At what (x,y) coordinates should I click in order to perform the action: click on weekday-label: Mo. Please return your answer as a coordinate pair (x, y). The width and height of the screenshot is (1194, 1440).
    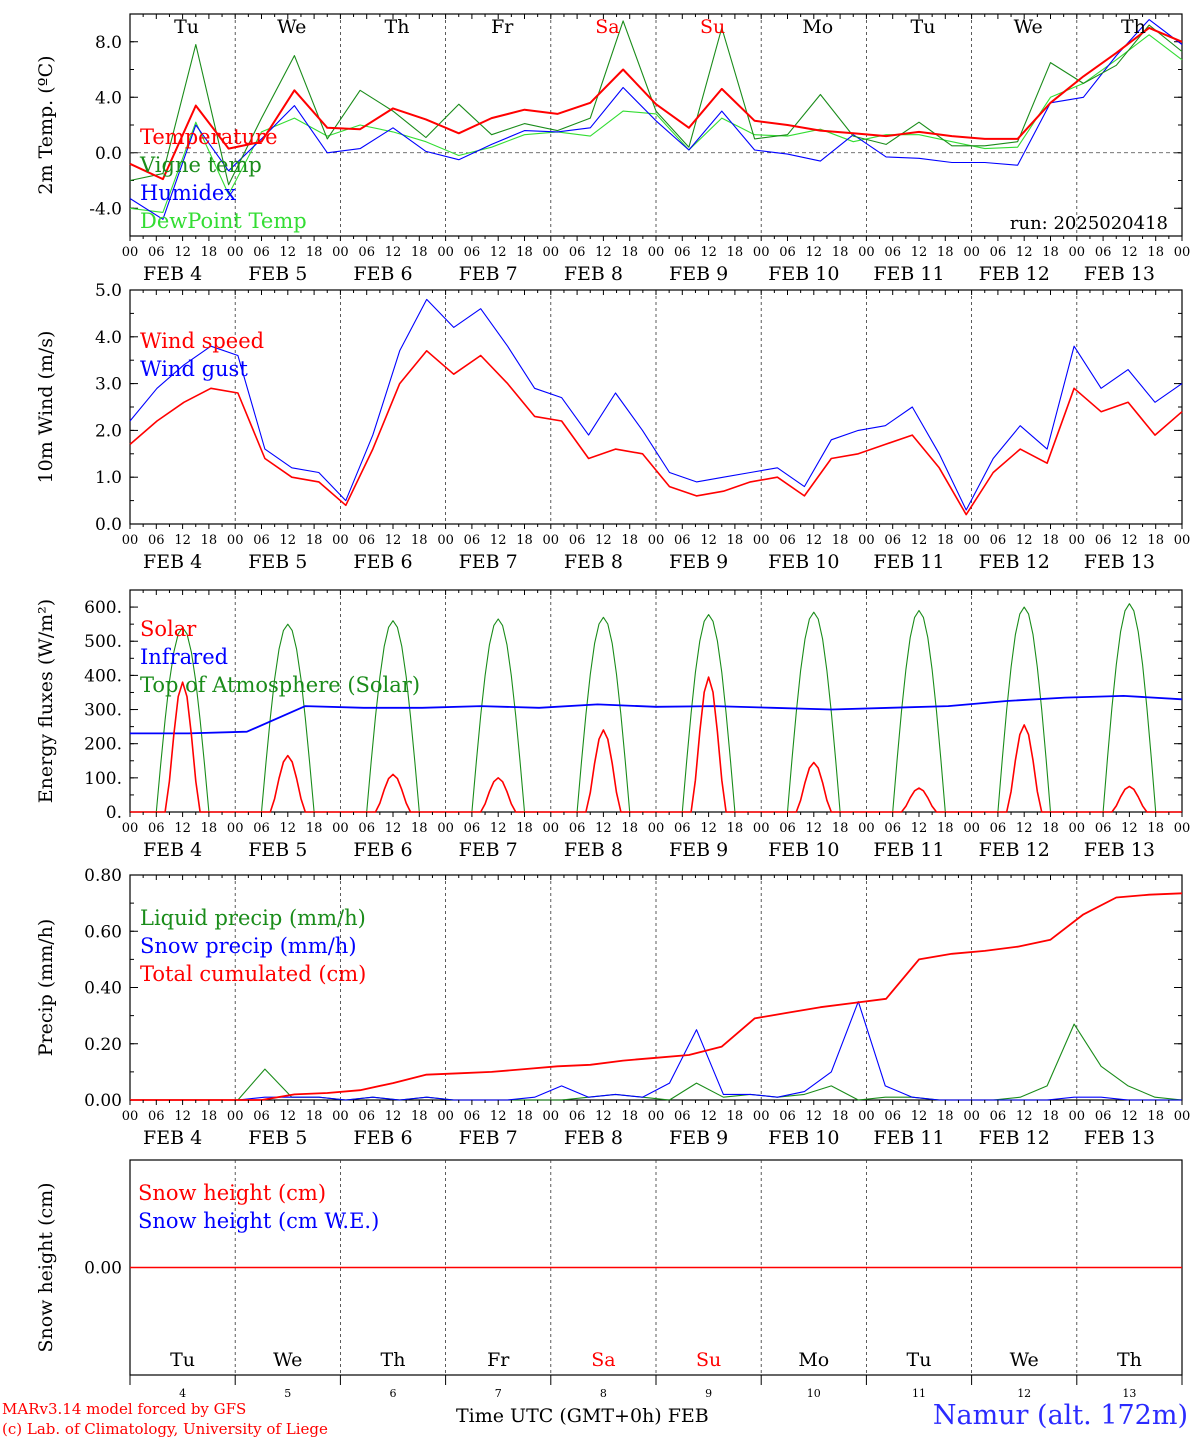
    Looking at the image, I should click on (817, 27).